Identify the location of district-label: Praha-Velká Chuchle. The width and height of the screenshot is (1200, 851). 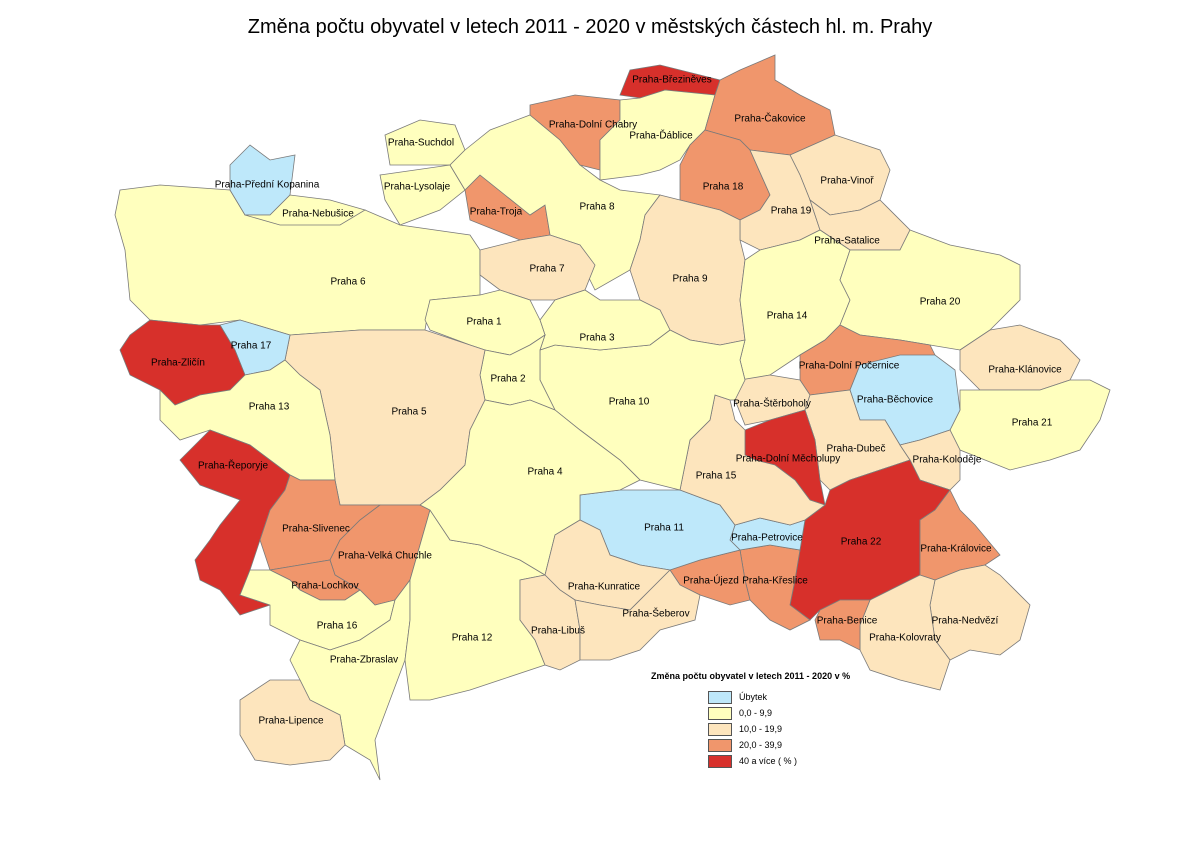
(385, 556).